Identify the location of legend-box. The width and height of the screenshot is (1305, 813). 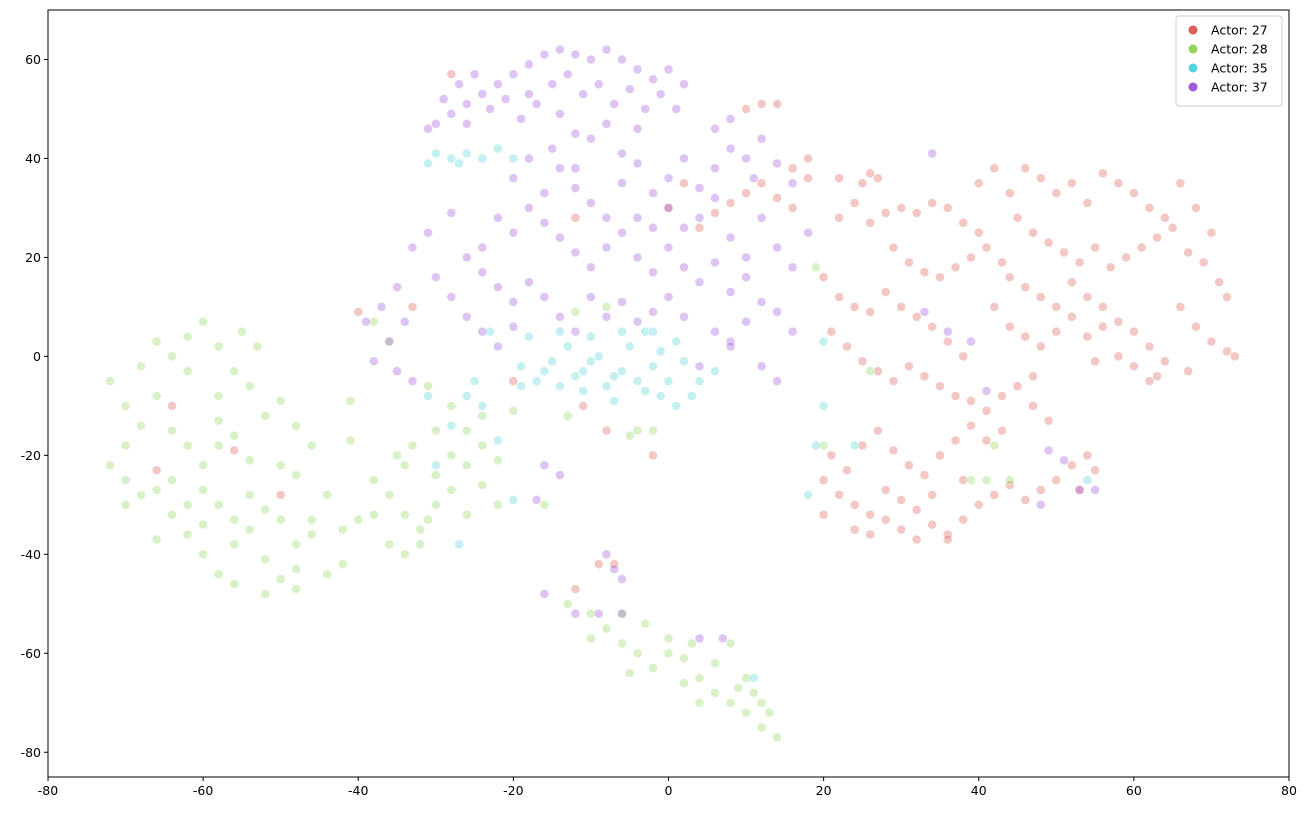
(1229, 61).